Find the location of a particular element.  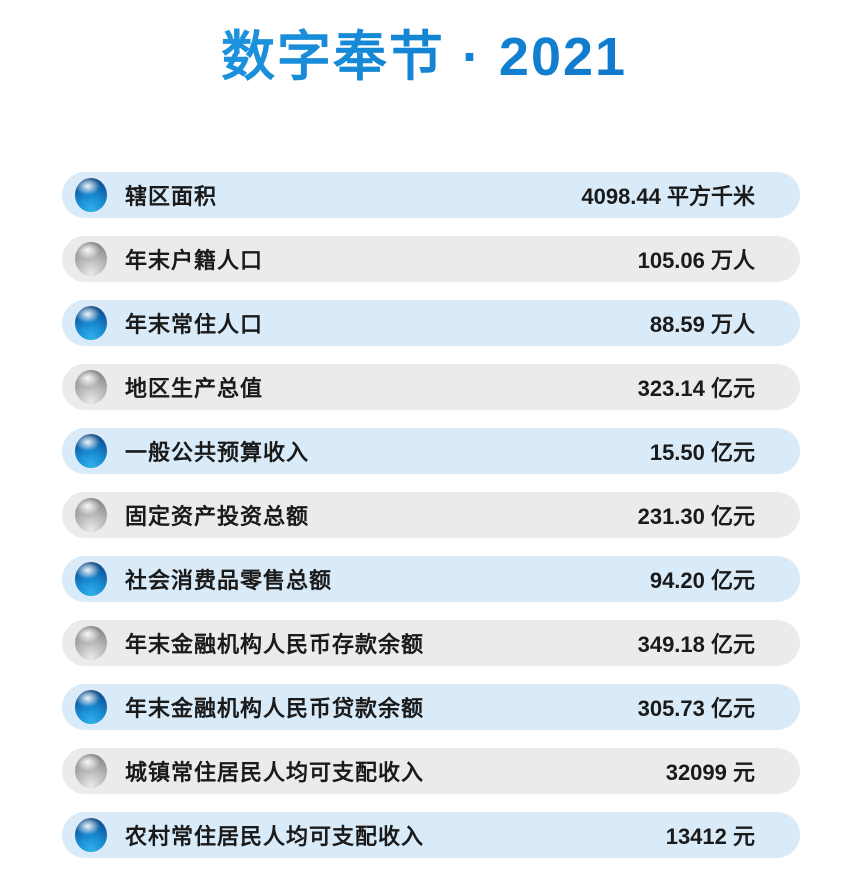

stat-row: 年末常住人口 88.59 万人 is located at coordinates (431, 323).